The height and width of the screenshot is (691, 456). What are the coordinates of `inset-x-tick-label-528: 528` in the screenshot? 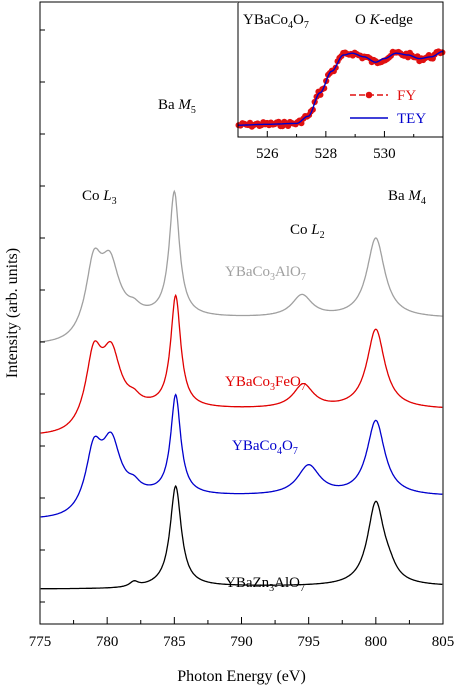 It's located at (326, 154).